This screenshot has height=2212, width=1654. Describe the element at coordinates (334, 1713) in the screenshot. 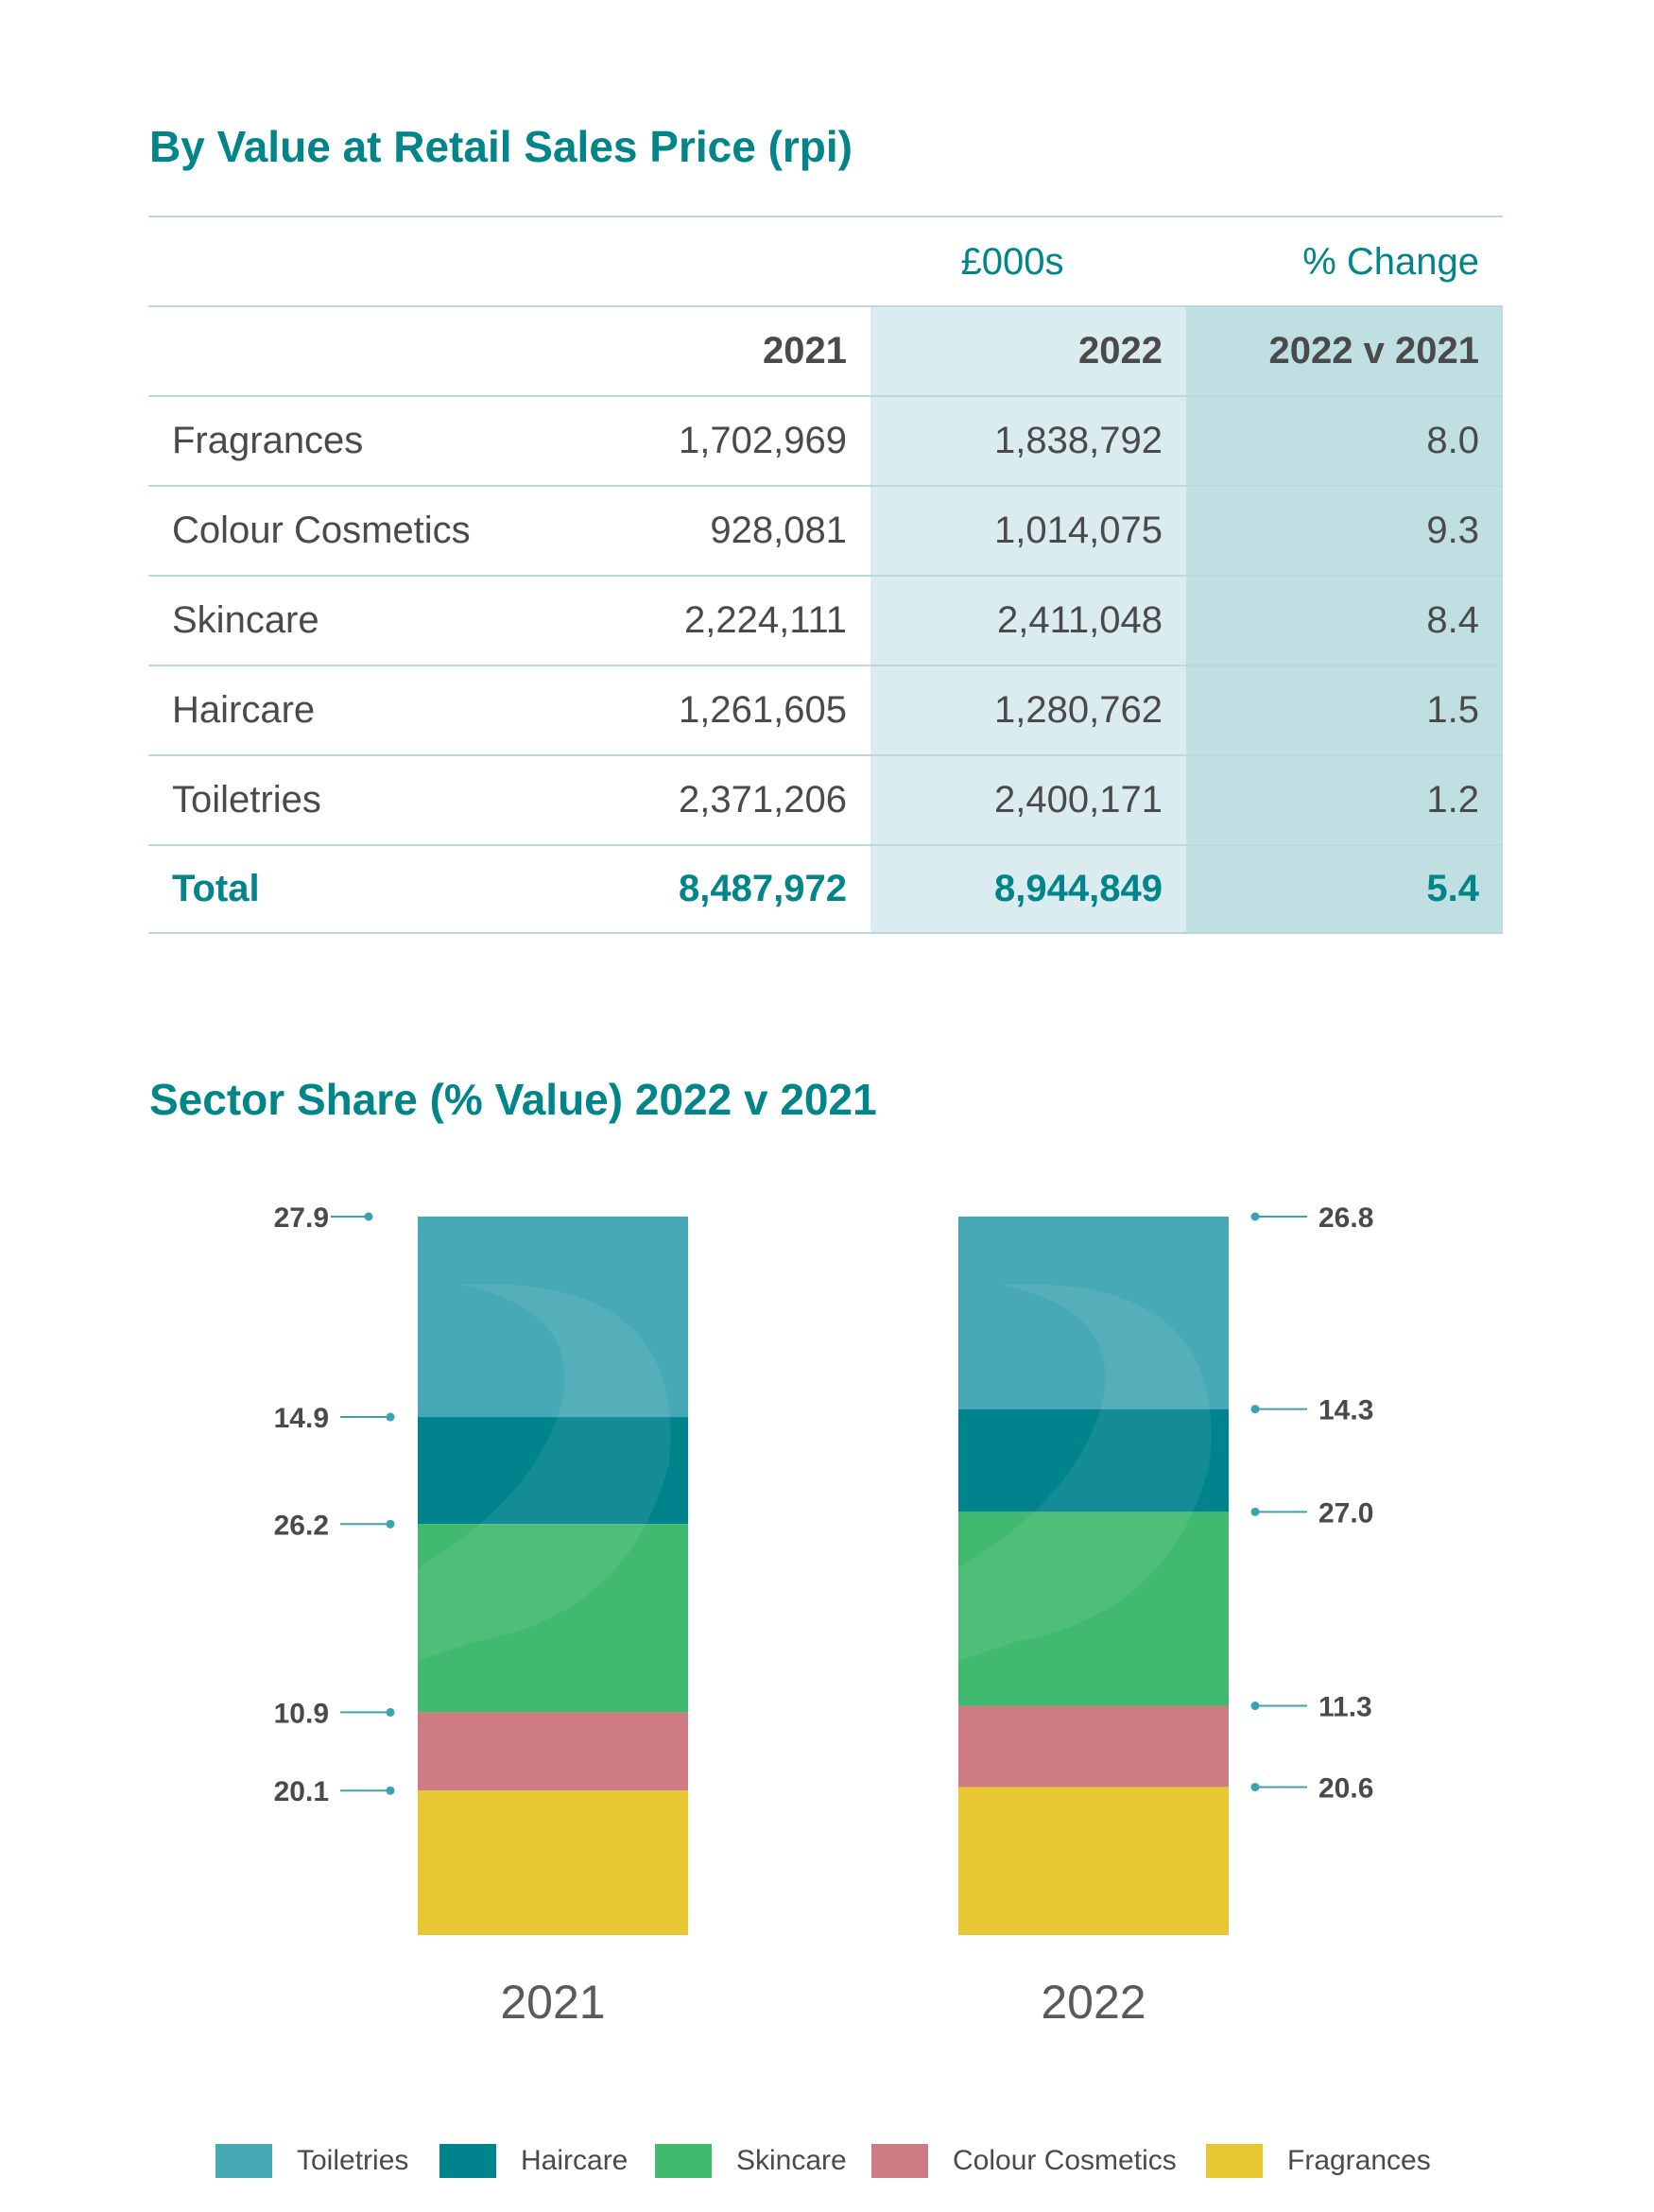

I see `value-label-colour-cosmetics-2021: 10.9` at that location.